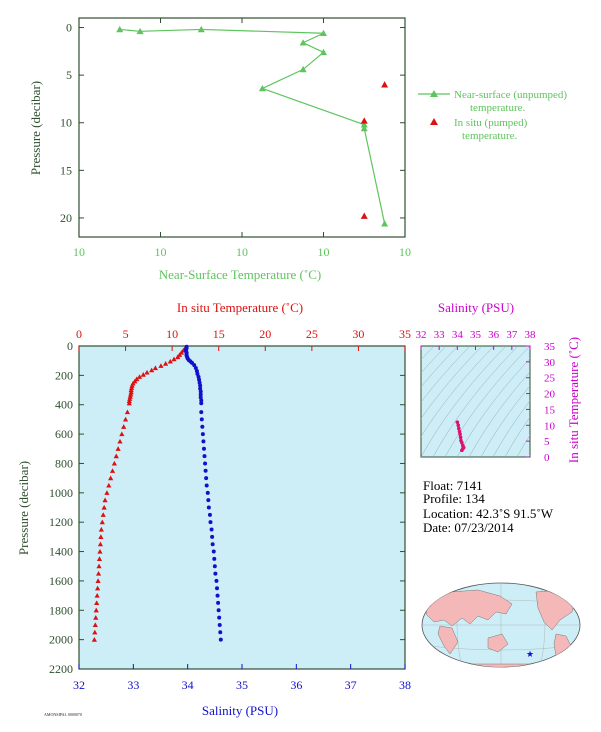 This screenshot has width=601, height=732. What do you see at coordinates (70, 346) in the screenshot?
I see `profile-ytick-label: 0` at bounding box center [70, 346].